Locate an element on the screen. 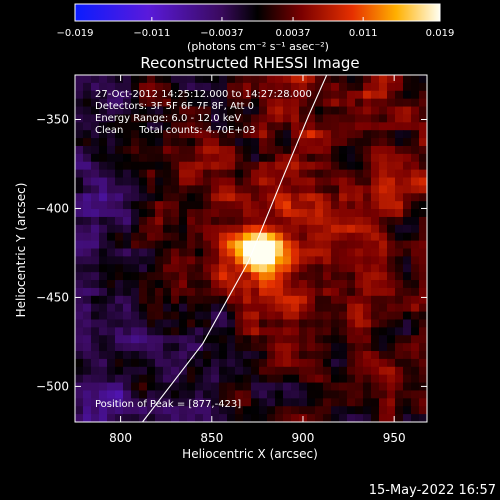 The width and height of the screenshot is (500, 500). y-tick-label: −500 is located at coordinates (52, 386).